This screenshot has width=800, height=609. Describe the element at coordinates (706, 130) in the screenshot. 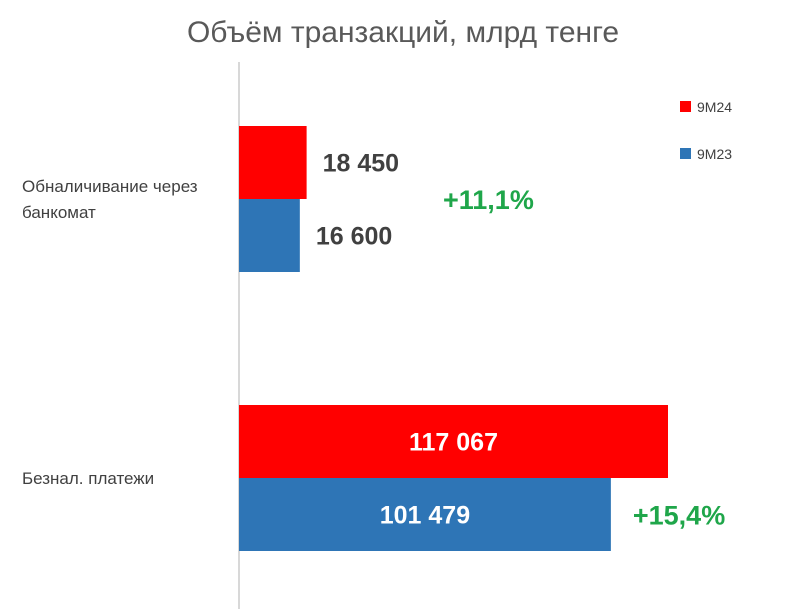

I see `legend: 9M24 9M23` at that location.